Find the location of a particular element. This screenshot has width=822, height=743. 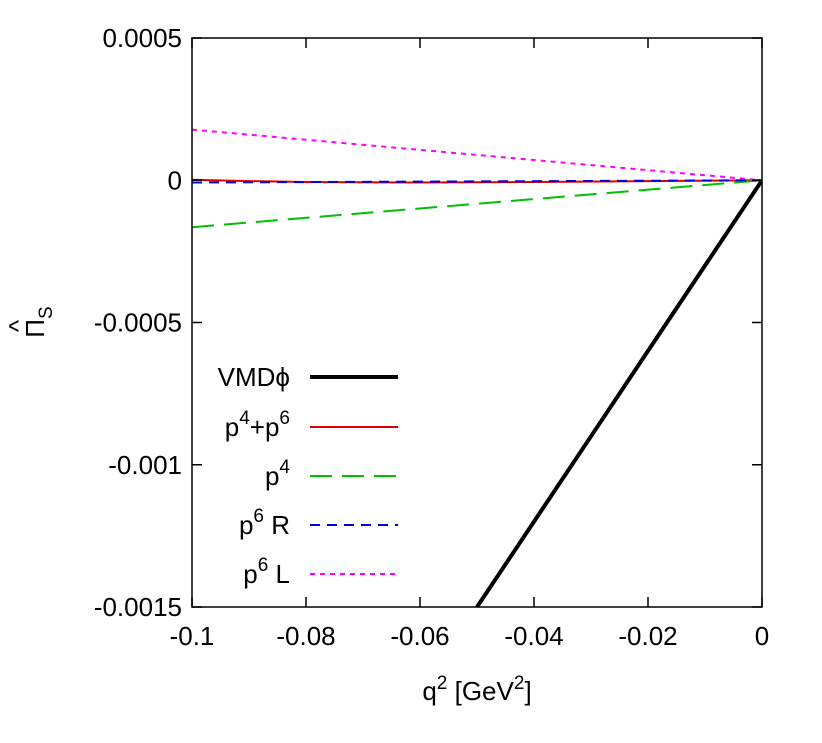

y-axis-label: ΠS ^ is located at coordinates (30, 321).